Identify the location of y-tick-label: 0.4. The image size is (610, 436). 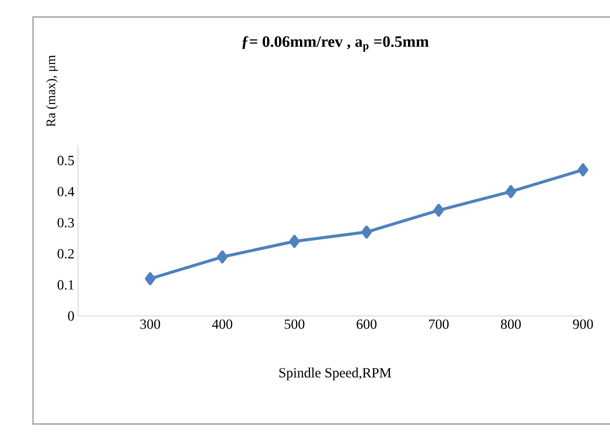
(66, 191).